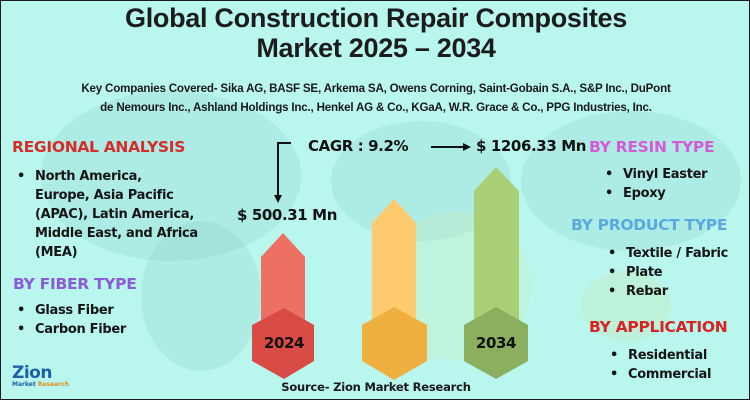 This screenshot has height=400, width=750. What do you see at coordinates (278, 199) in the screenshot?
I see `arrow-down-icon` at bounding box center [278, 199].